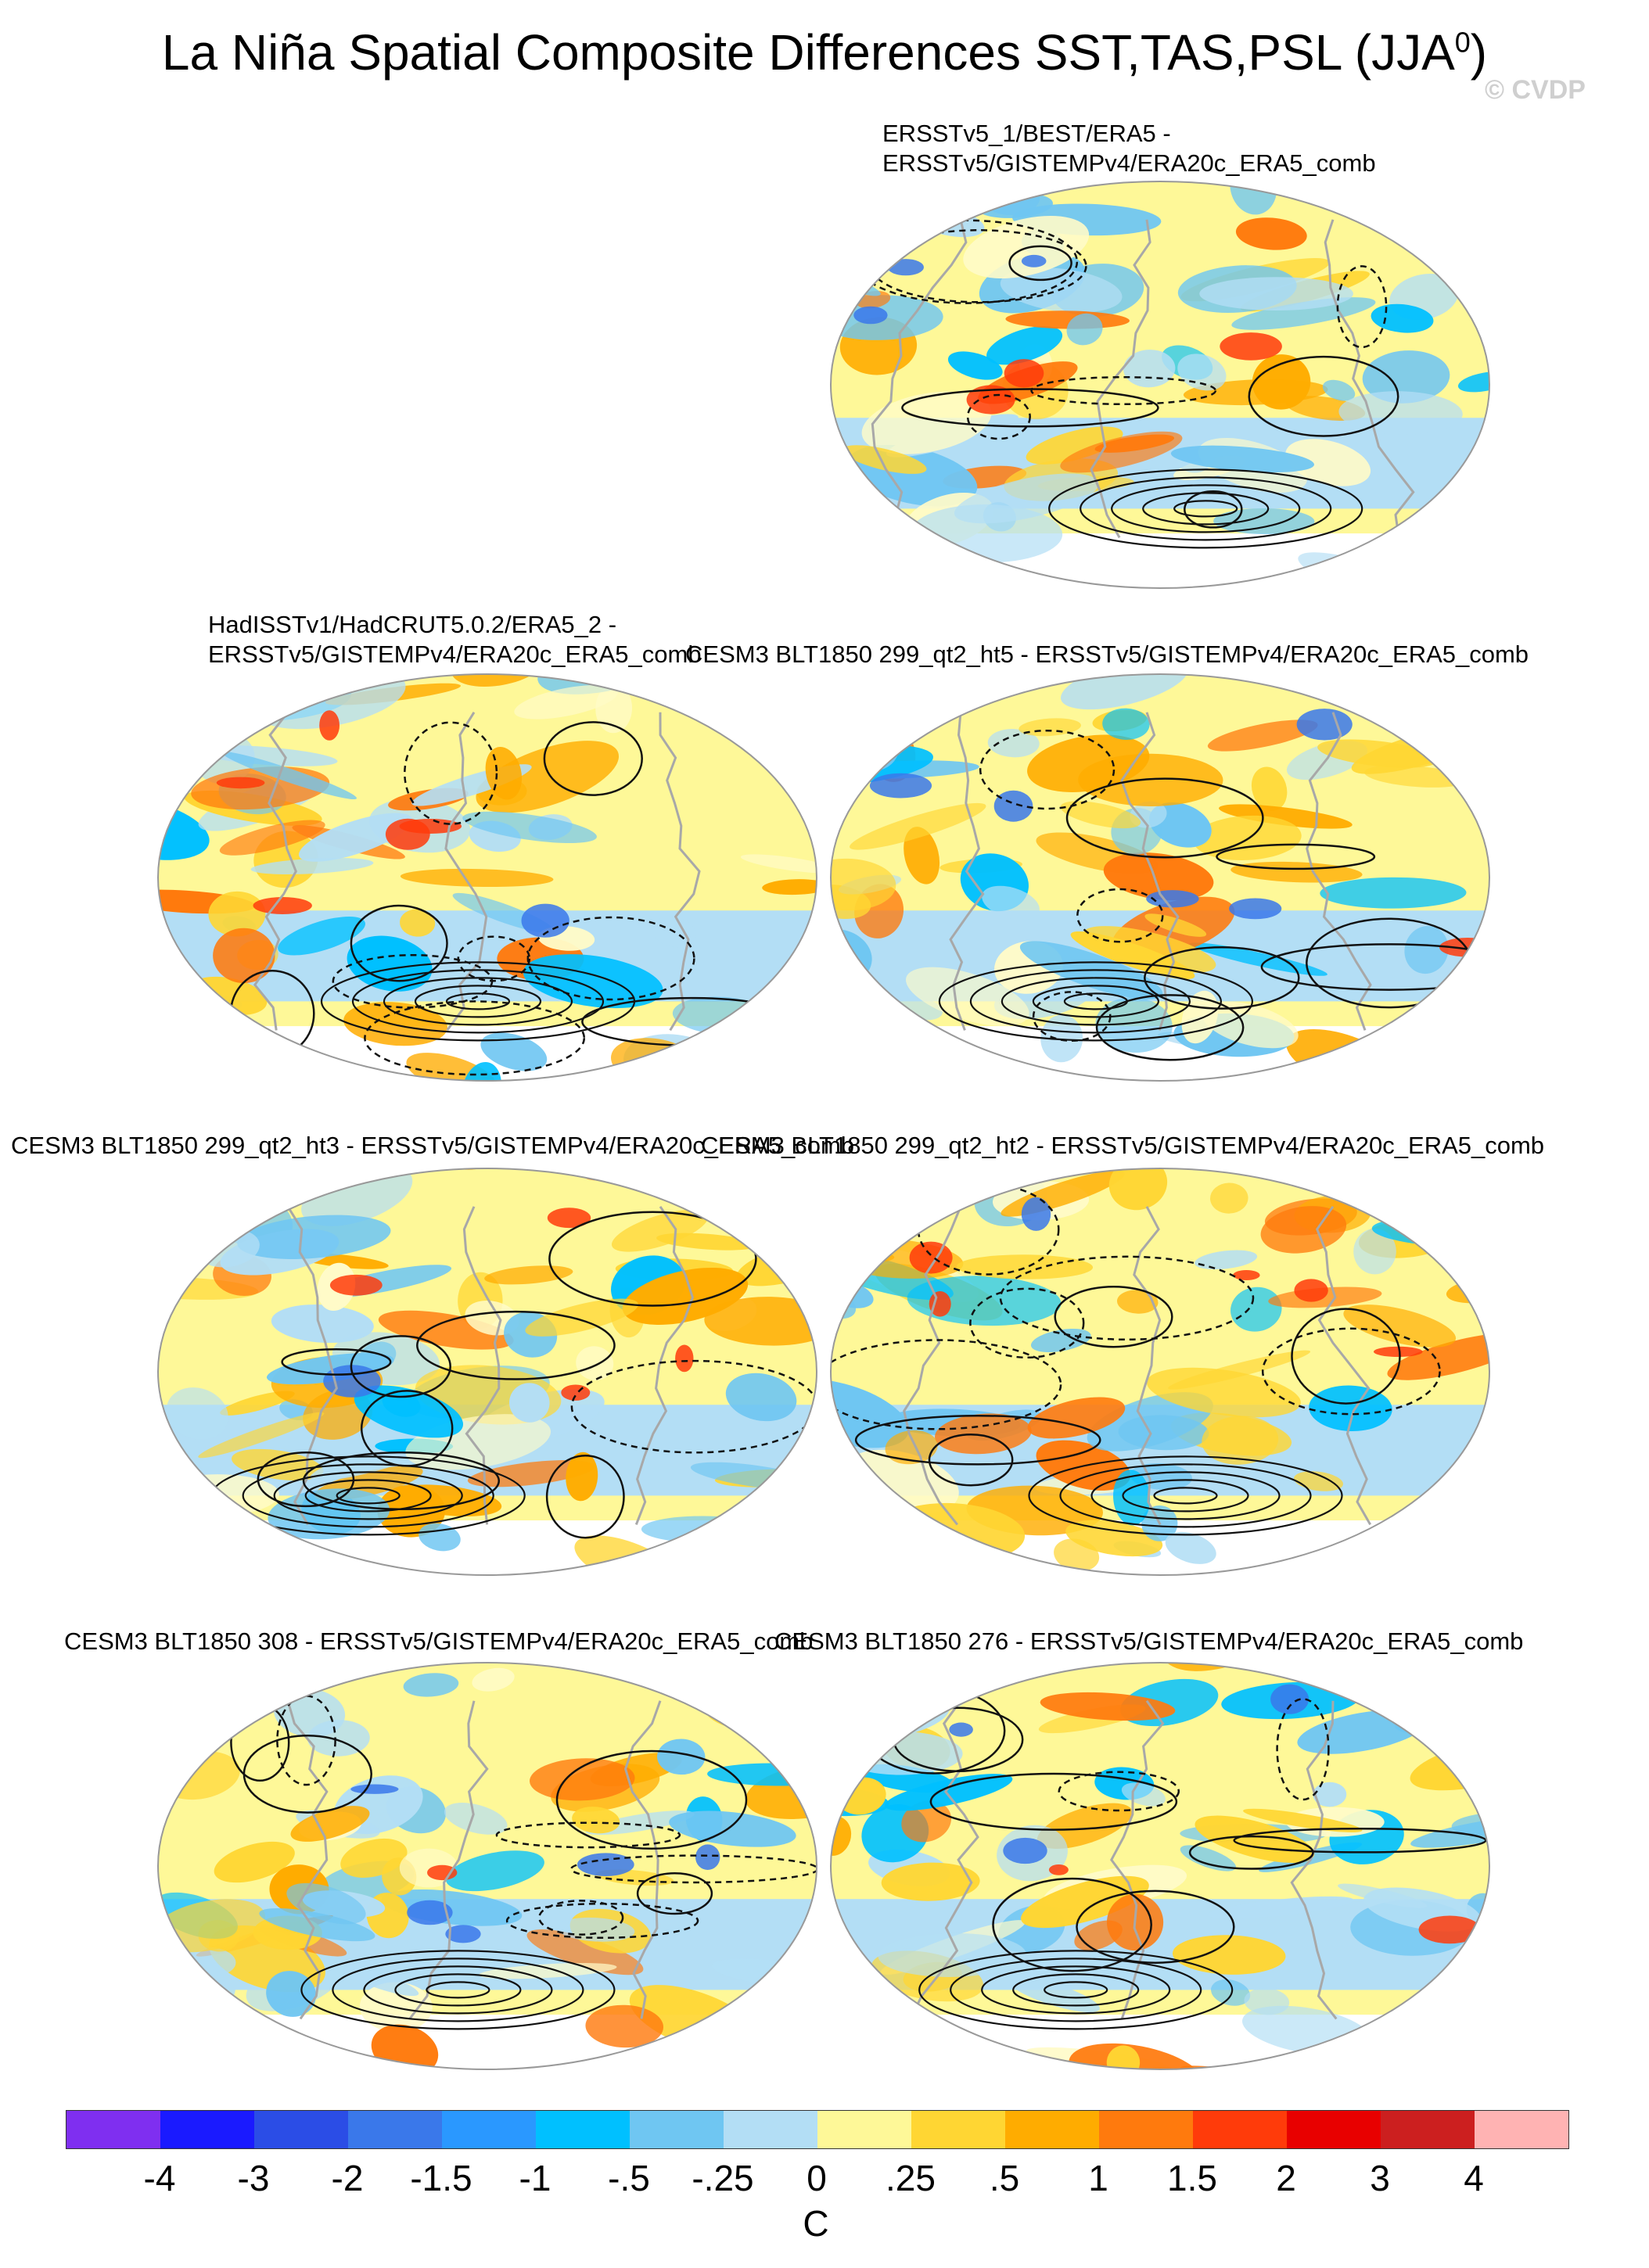 The height and width of the screenshot is (2268, 1649). What do you see at coordinates (347, 2178) in the screenshot?
I see `colorbar-tick-label: -2` at bounding box center [347, 2178].